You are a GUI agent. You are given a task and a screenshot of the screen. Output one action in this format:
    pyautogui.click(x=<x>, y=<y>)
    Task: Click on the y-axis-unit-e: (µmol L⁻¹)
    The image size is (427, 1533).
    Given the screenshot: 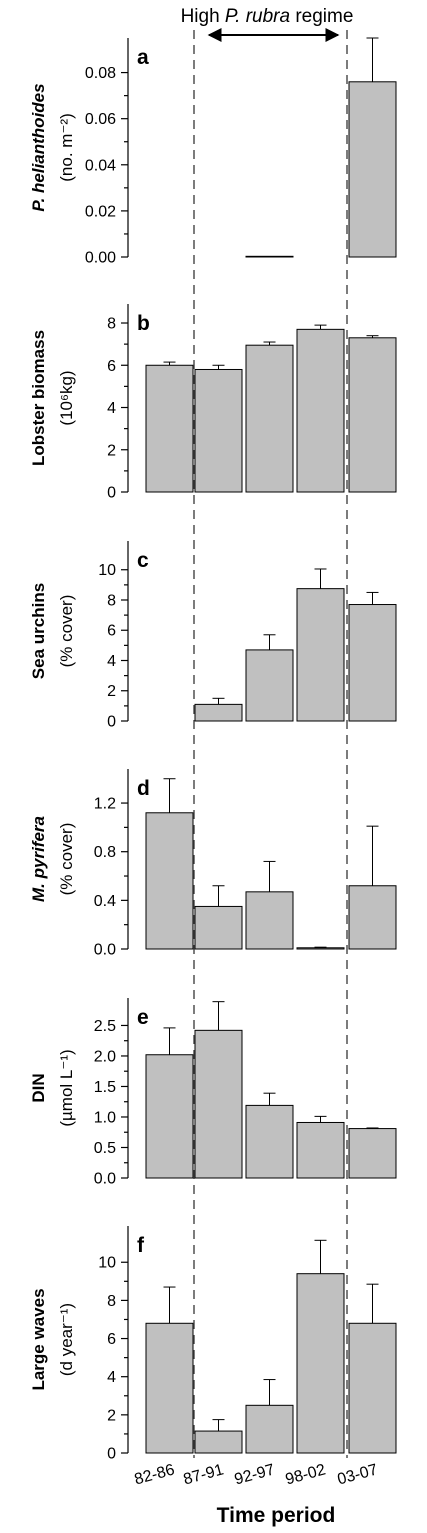 What is the action you would take?
    pyautogui.click(x=66, y=1087)
    